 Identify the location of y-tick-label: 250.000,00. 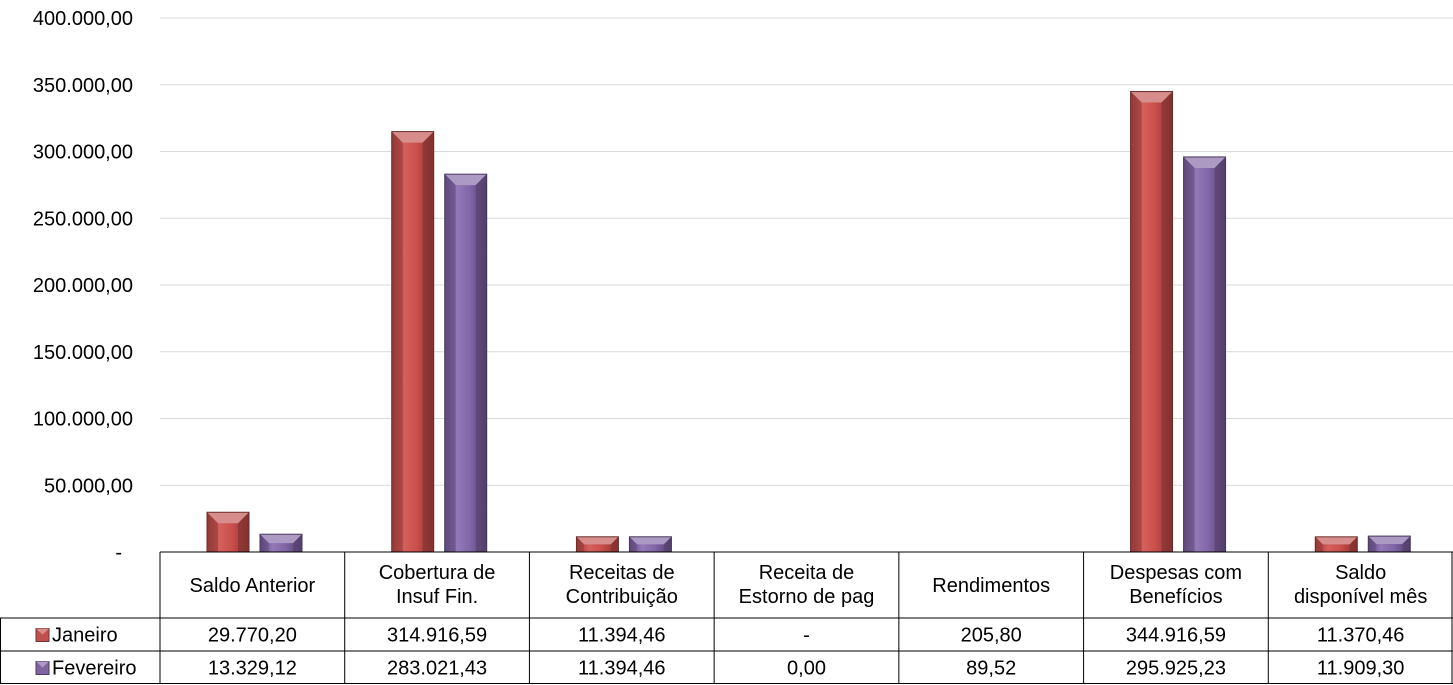
(83, 219).